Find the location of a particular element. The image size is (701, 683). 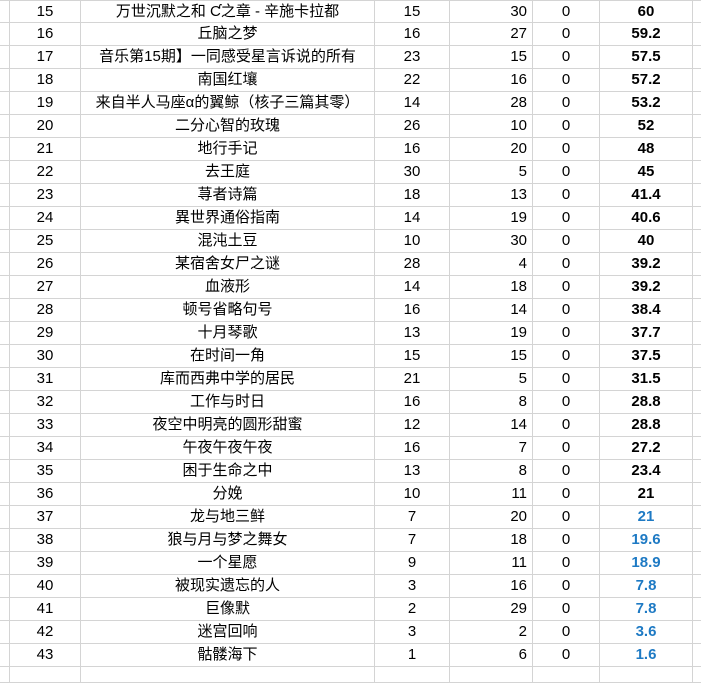

row-number-cell: 27 is located at coordinates (45, 287).